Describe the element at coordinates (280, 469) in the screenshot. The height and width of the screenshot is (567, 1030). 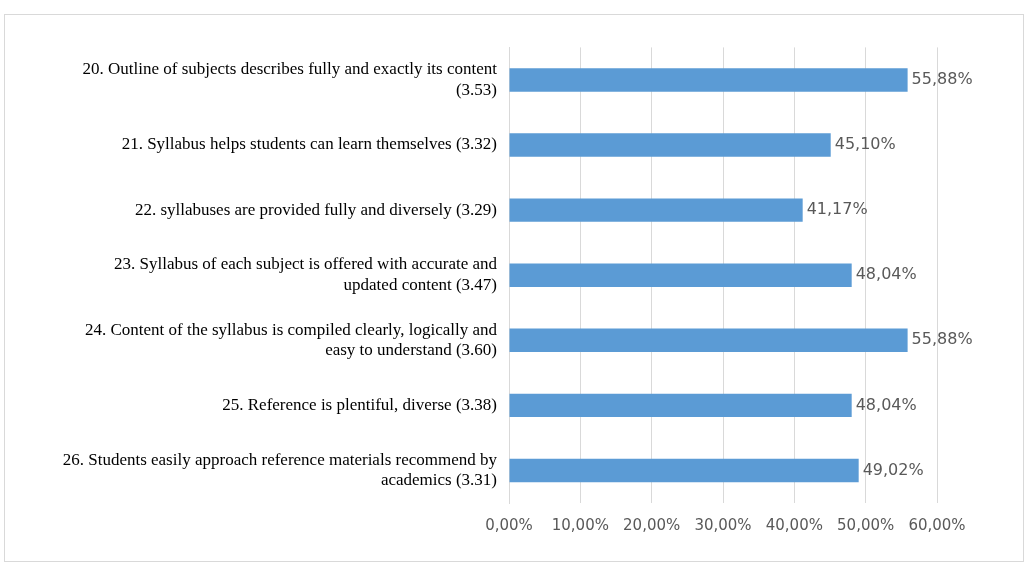
I see `y-tick-label: 26. Students easily approach reference materials recommend by academics (3.31)` at that location.